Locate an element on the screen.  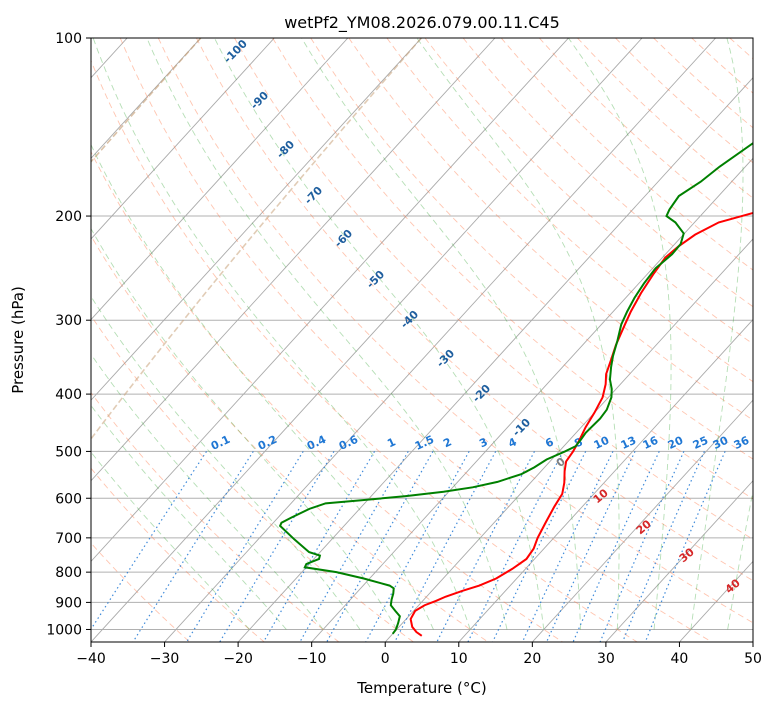
y-tick-label: 200 is located at coordinates (68, 217).